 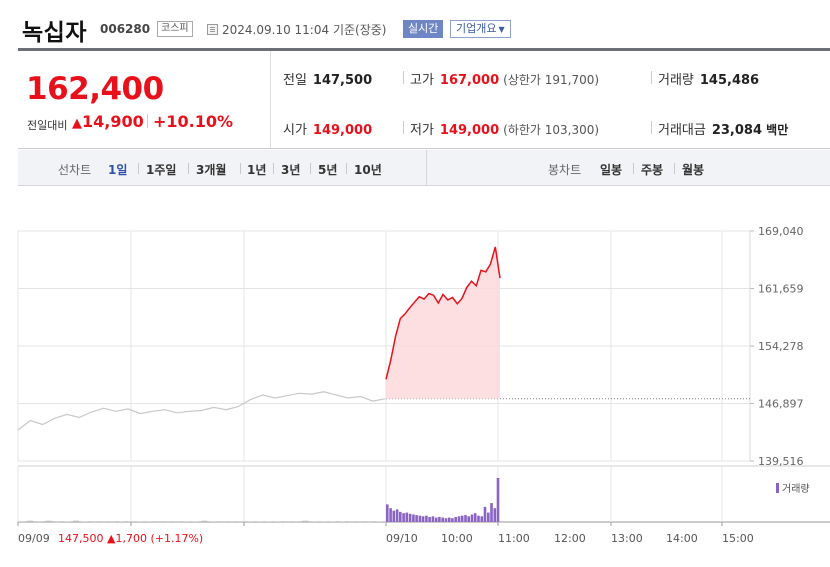 I want to click on today-area-fill, so click(x=443, y=322).